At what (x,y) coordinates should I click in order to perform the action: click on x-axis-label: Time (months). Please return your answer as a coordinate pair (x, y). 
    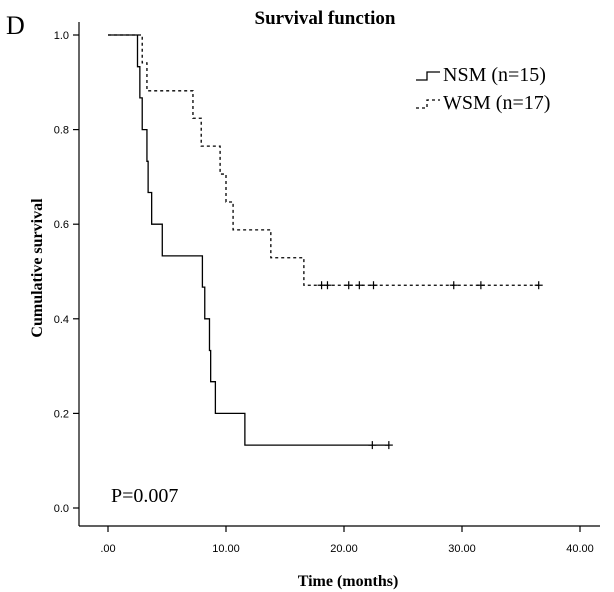
    Looking at the image, I should click on (348, 581).